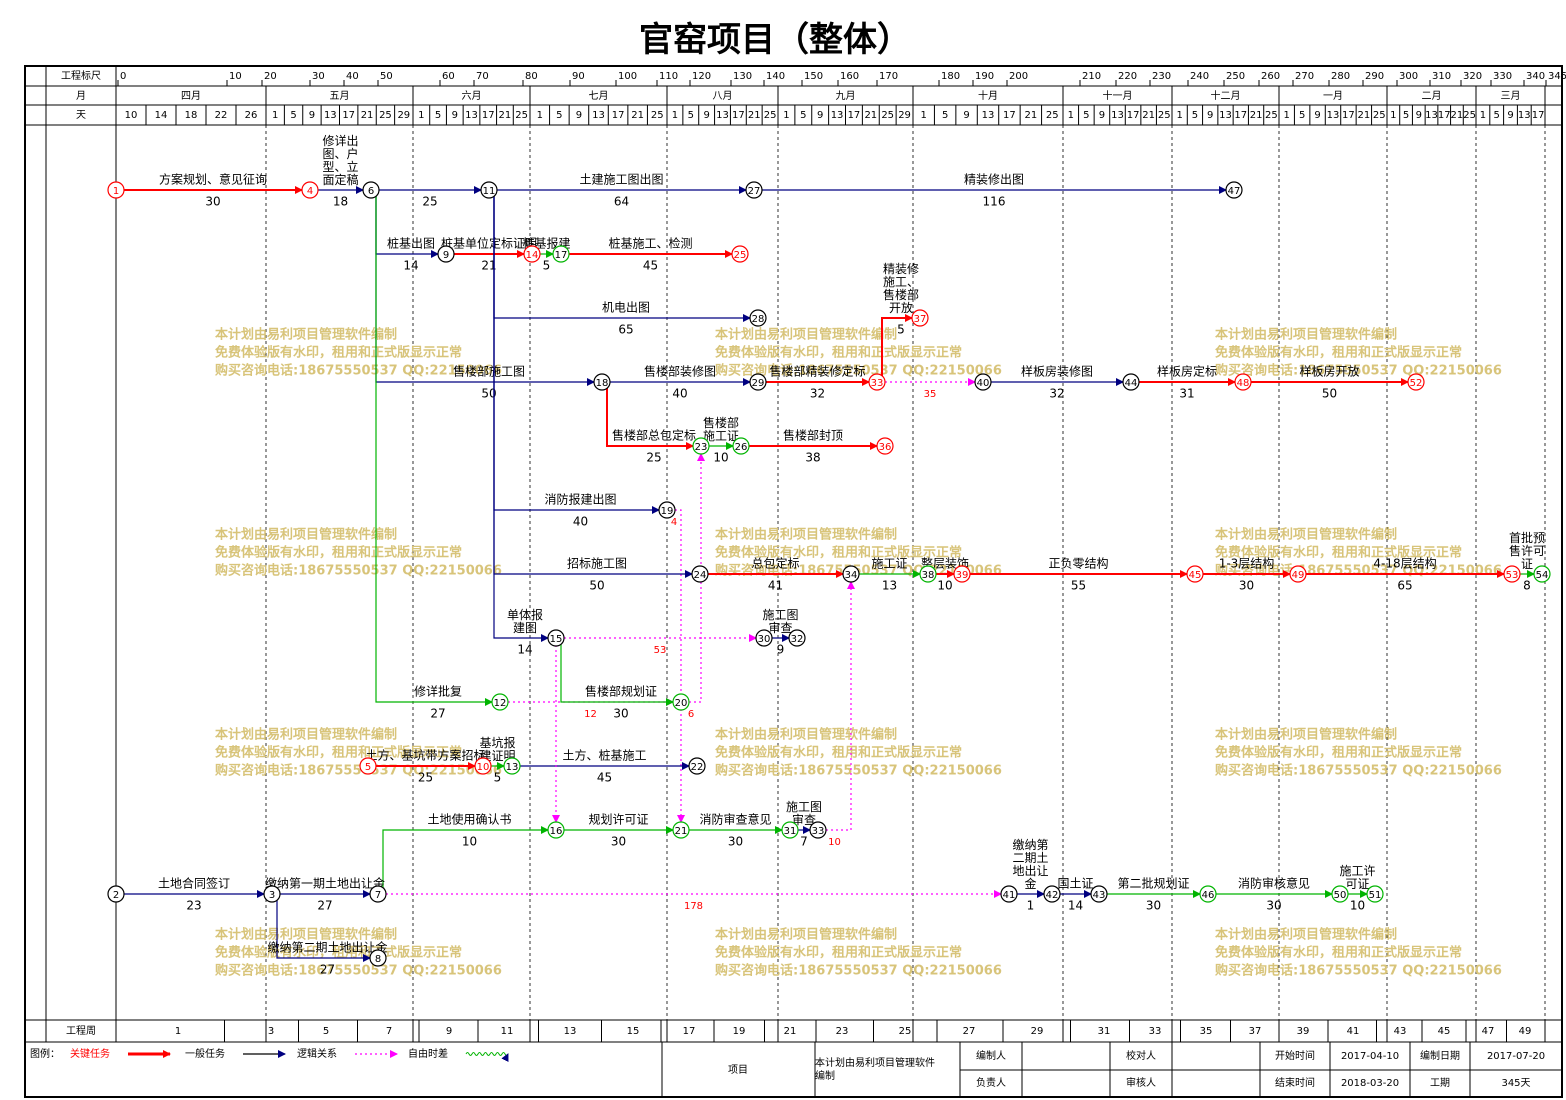  Describe the element at coordinates (804, 813) in the screenshot. I see `activity-name: 施工图审查` at that location.